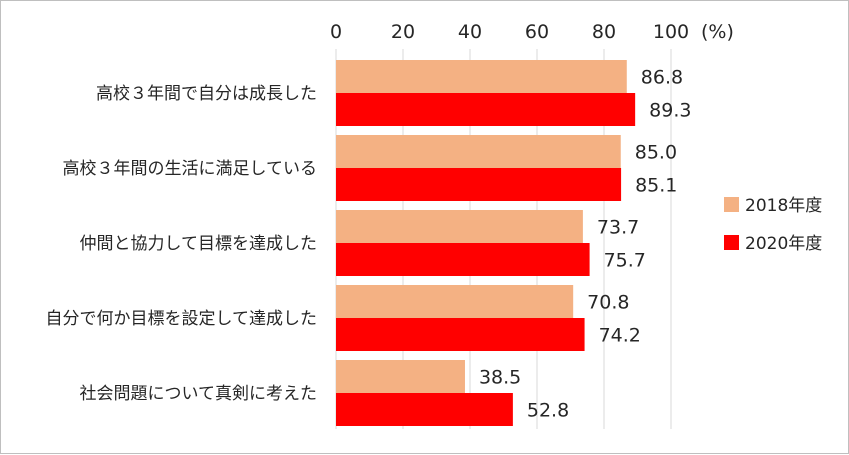 Image resolution: width=849 pixels, height=455 pixels. What do you see at coordinates (206, 94) in the screenshot?
I see `category-label: 高校３年間で自分は成長した` at bounding box center [206, 94].